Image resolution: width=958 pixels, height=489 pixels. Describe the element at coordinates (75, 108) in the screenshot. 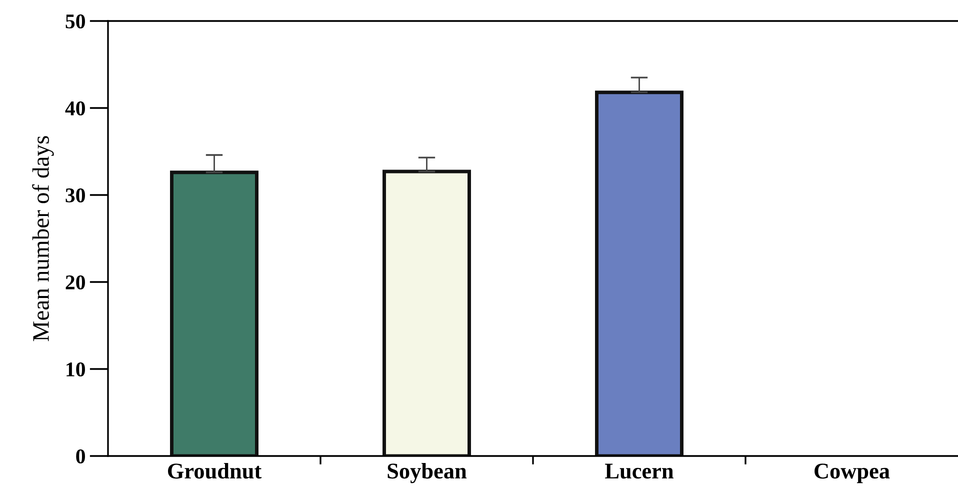

I see `y-tick-label: 40` at that location.